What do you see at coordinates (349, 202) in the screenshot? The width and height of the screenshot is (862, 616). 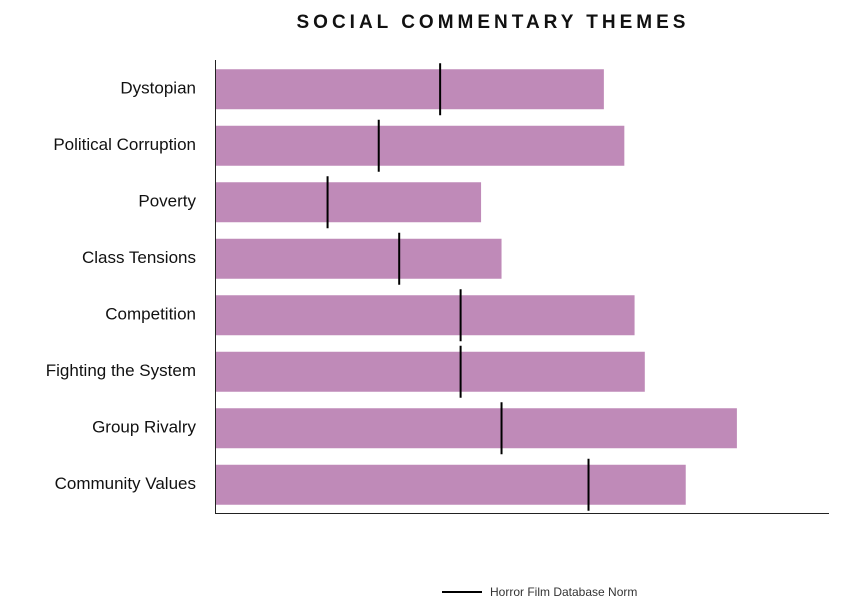 I see `bar-poverty` at bounding box center [349, 202].